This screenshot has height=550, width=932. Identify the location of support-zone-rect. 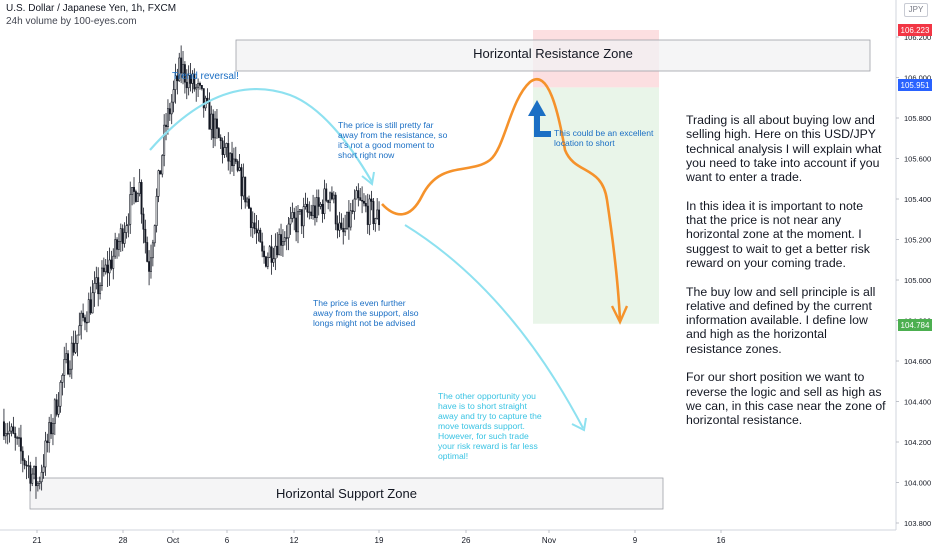
(346, 493).